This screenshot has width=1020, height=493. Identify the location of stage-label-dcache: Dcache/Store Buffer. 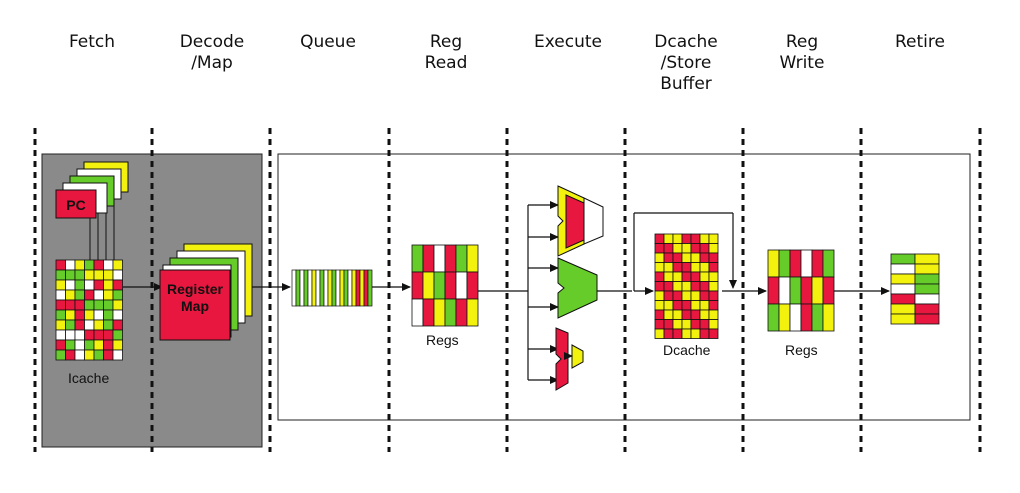
(686, 63).